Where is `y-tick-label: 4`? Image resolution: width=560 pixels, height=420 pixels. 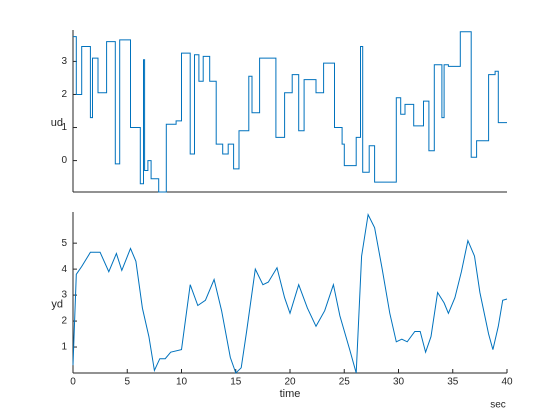
y-tick-label: 4 is located at coordinates (64, 269).